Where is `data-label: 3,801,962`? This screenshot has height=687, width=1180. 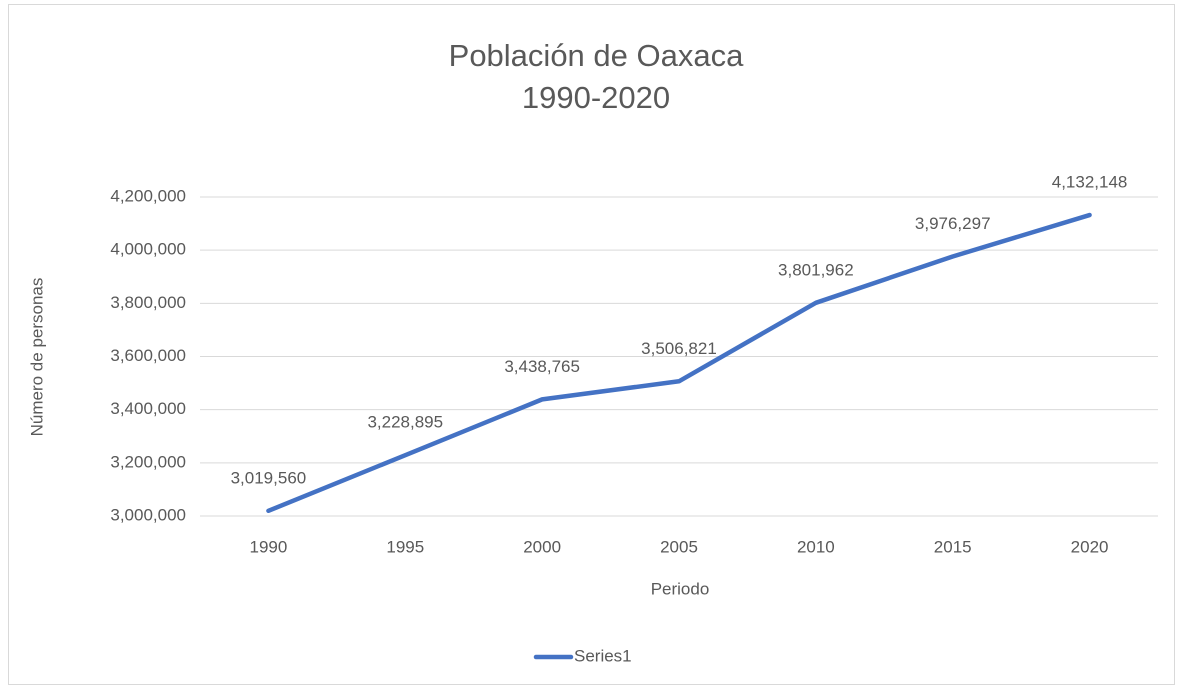 data-label: 3,801,962 is located at coordinates (816, 269).